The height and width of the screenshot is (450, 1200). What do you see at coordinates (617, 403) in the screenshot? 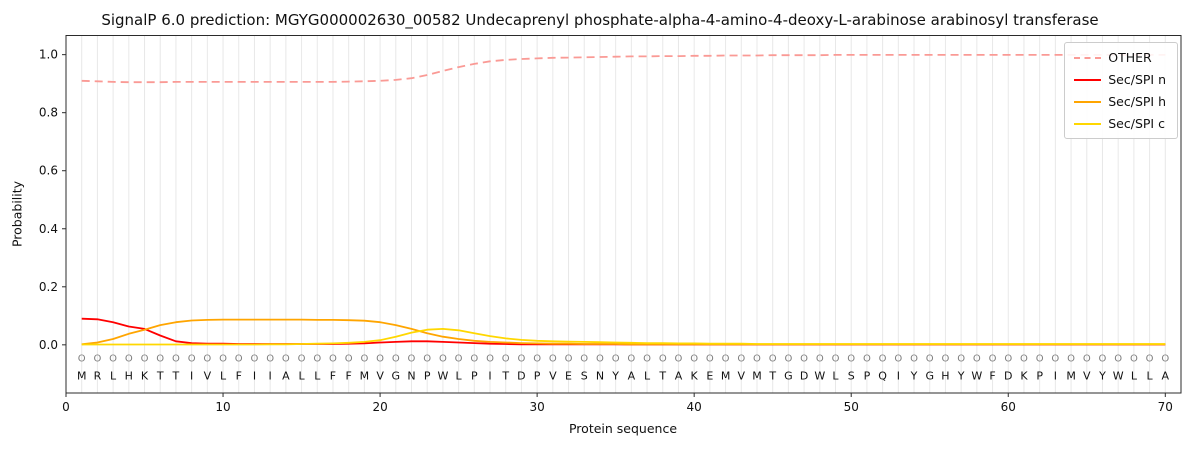
I see `x-axis-ticks: 0 10 20 30 40 50 60 70` at bounding box center [617, 403].